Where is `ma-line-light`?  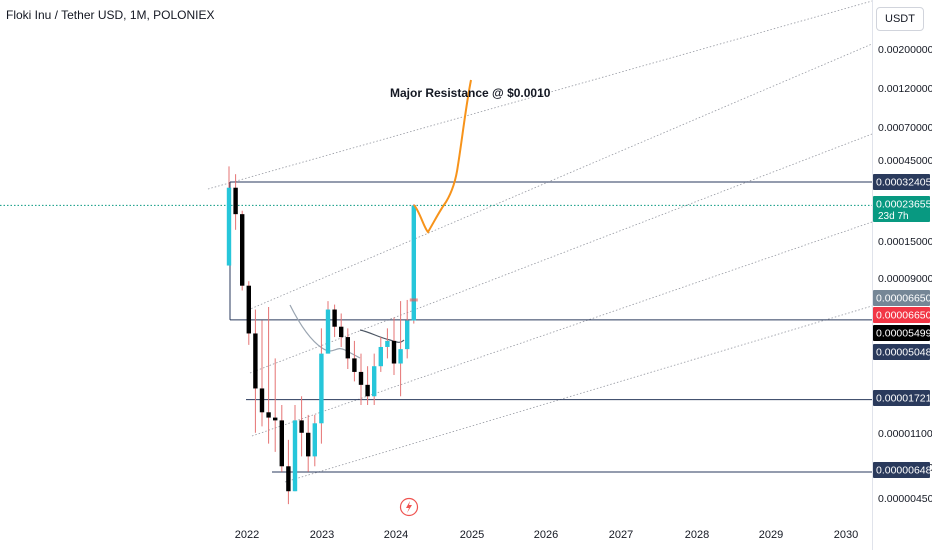
ma-line-light is located at coordinates (325, 331).